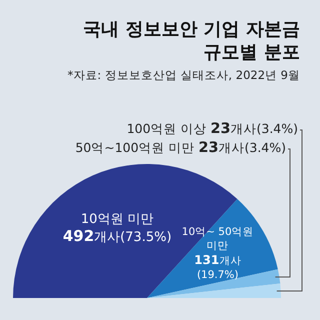  I want to click on title: 국내 정보보안 기업 자본금 규모별 분포, so click(191, 41).